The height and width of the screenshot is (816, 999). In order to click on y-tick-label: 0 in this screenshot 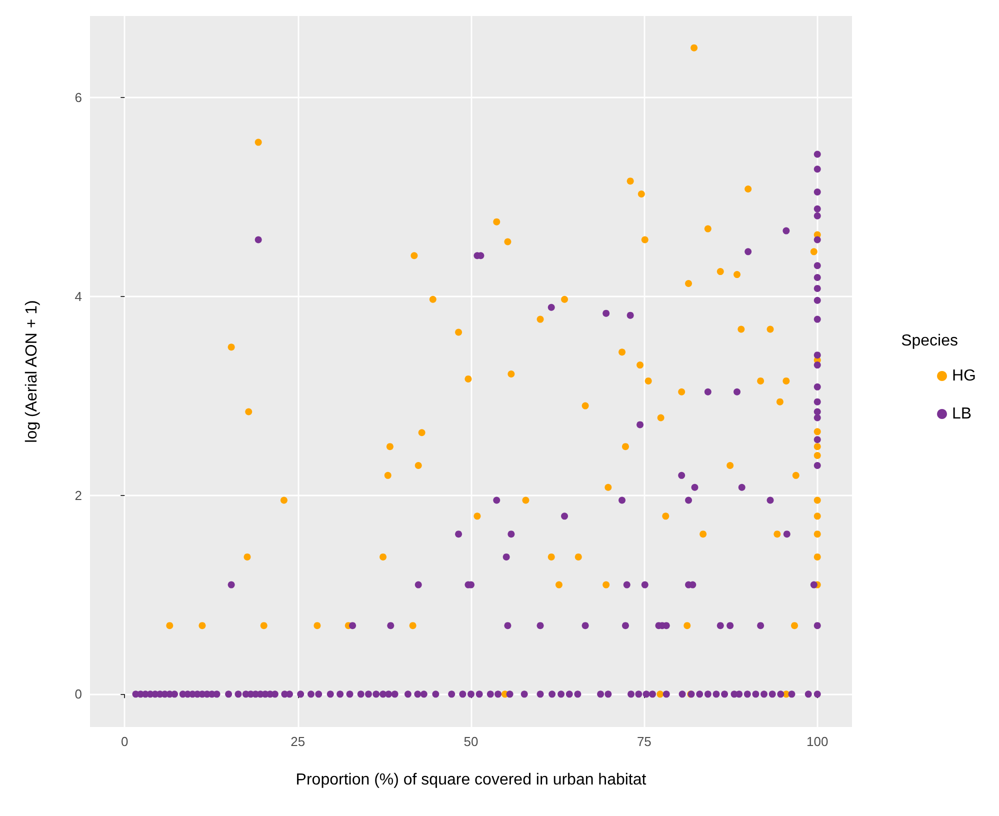, I will do `click(78, 694)`.